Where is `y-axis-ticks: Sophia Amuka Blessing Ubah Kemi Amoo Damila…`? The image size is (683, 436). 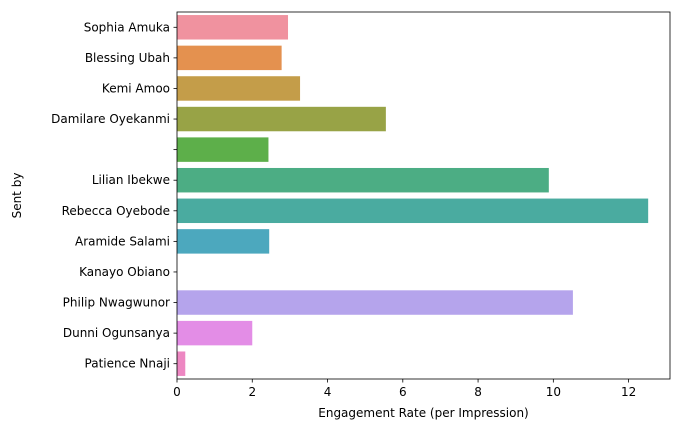 y-axis-ticks: Sophia Amuka Blessing Ubah Kemi Amoo Damila… is located at coordinates (114, 195).